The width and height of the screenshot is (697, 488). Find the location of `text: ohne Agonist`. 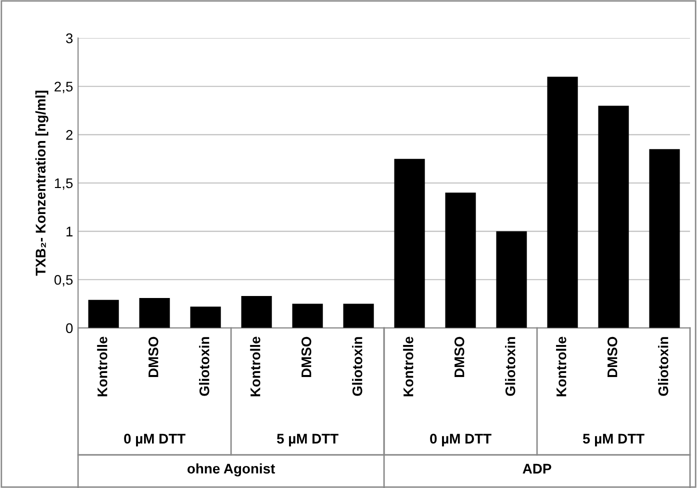

text: ohne Agonist is located at coordinates (231, 469).